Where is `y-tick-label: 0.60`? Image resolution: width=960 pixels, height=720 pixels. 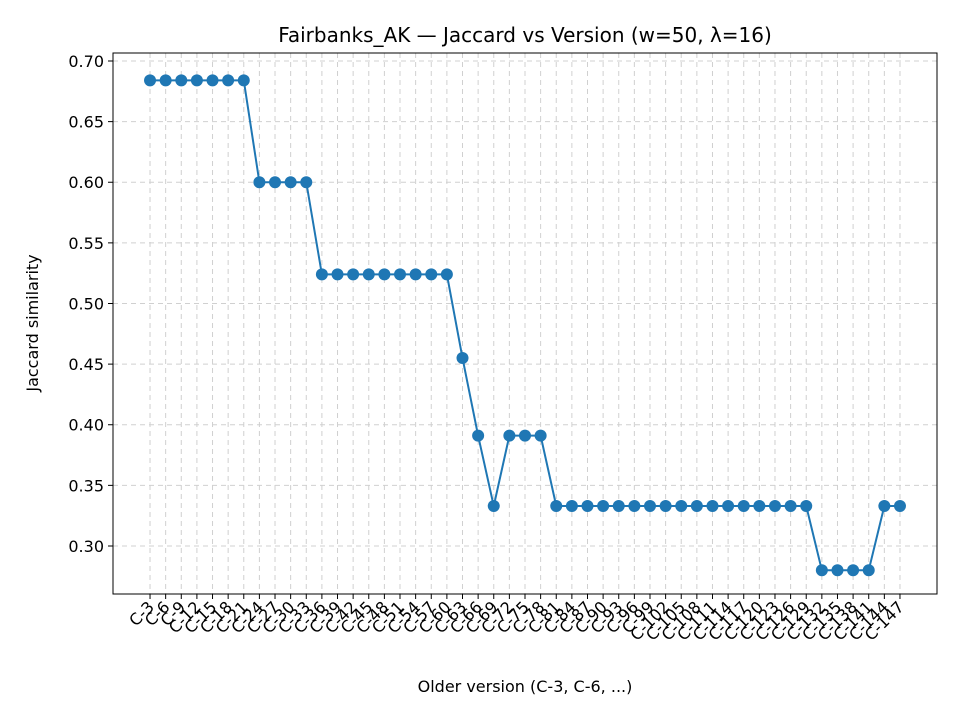
y-tick-label: 0.60 is located at coordinates (86, 182).